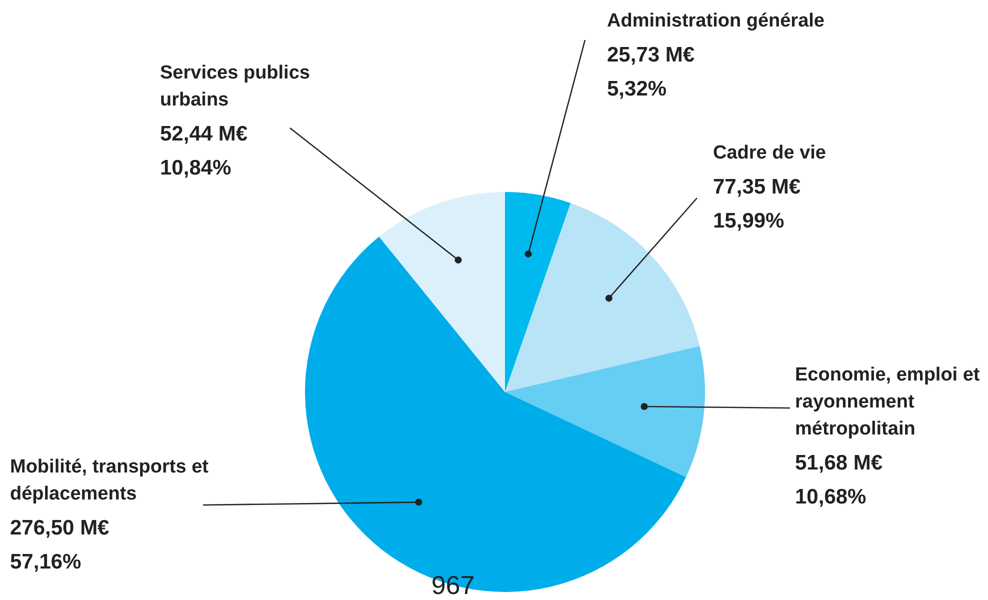  I want to click on data-label: 52,44 M€ 10,84%, so click(204, 151).